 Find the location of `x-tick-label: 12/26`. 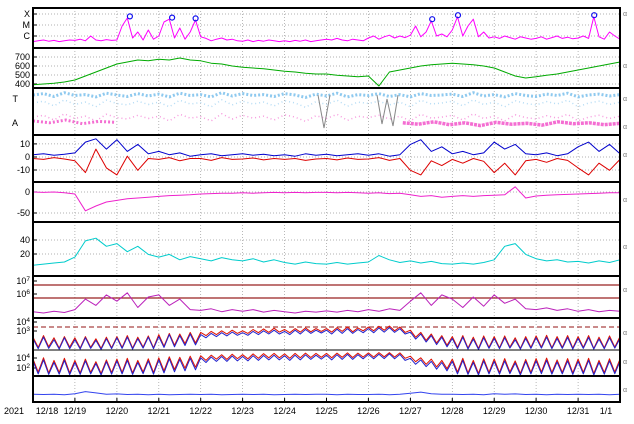

x-tick-label: 12/26 is located at coordinates (368, 411).